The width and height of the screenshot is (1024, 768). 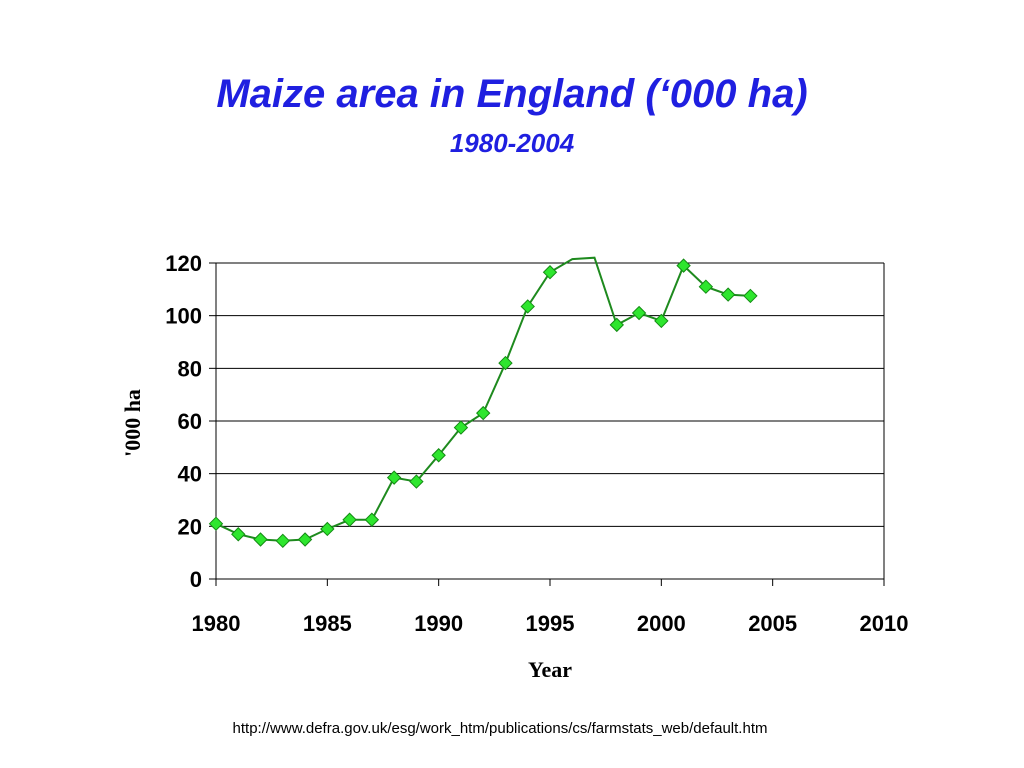 I want to click on y-tick-label: 20, so click(x=190, y=526).